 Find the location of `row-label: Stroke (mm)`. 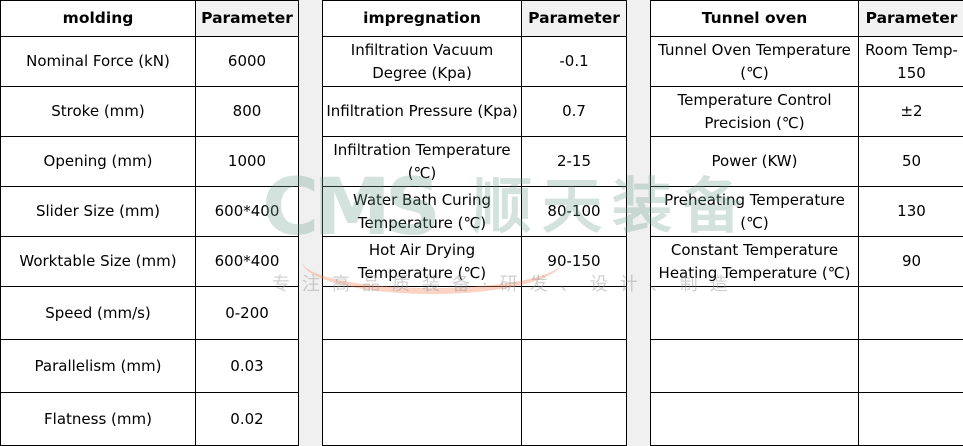

row-label: Stroke (mm) is located at coordinates (98, 111).